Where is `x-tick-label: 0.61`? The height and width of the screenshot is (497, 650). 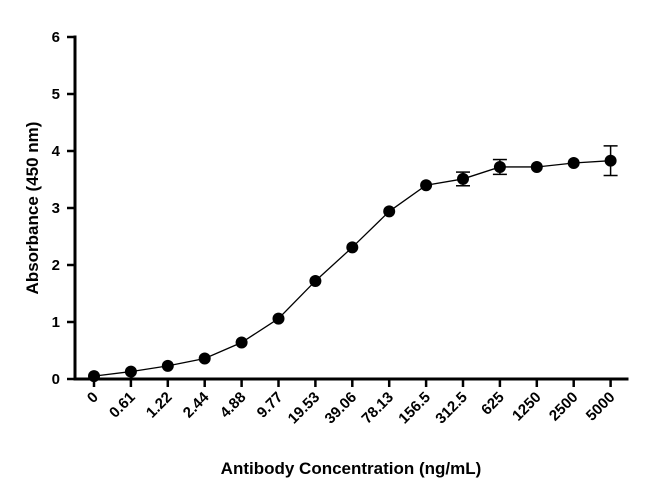 x-tick-label: 0.61 is located at coordinates (122, 405).